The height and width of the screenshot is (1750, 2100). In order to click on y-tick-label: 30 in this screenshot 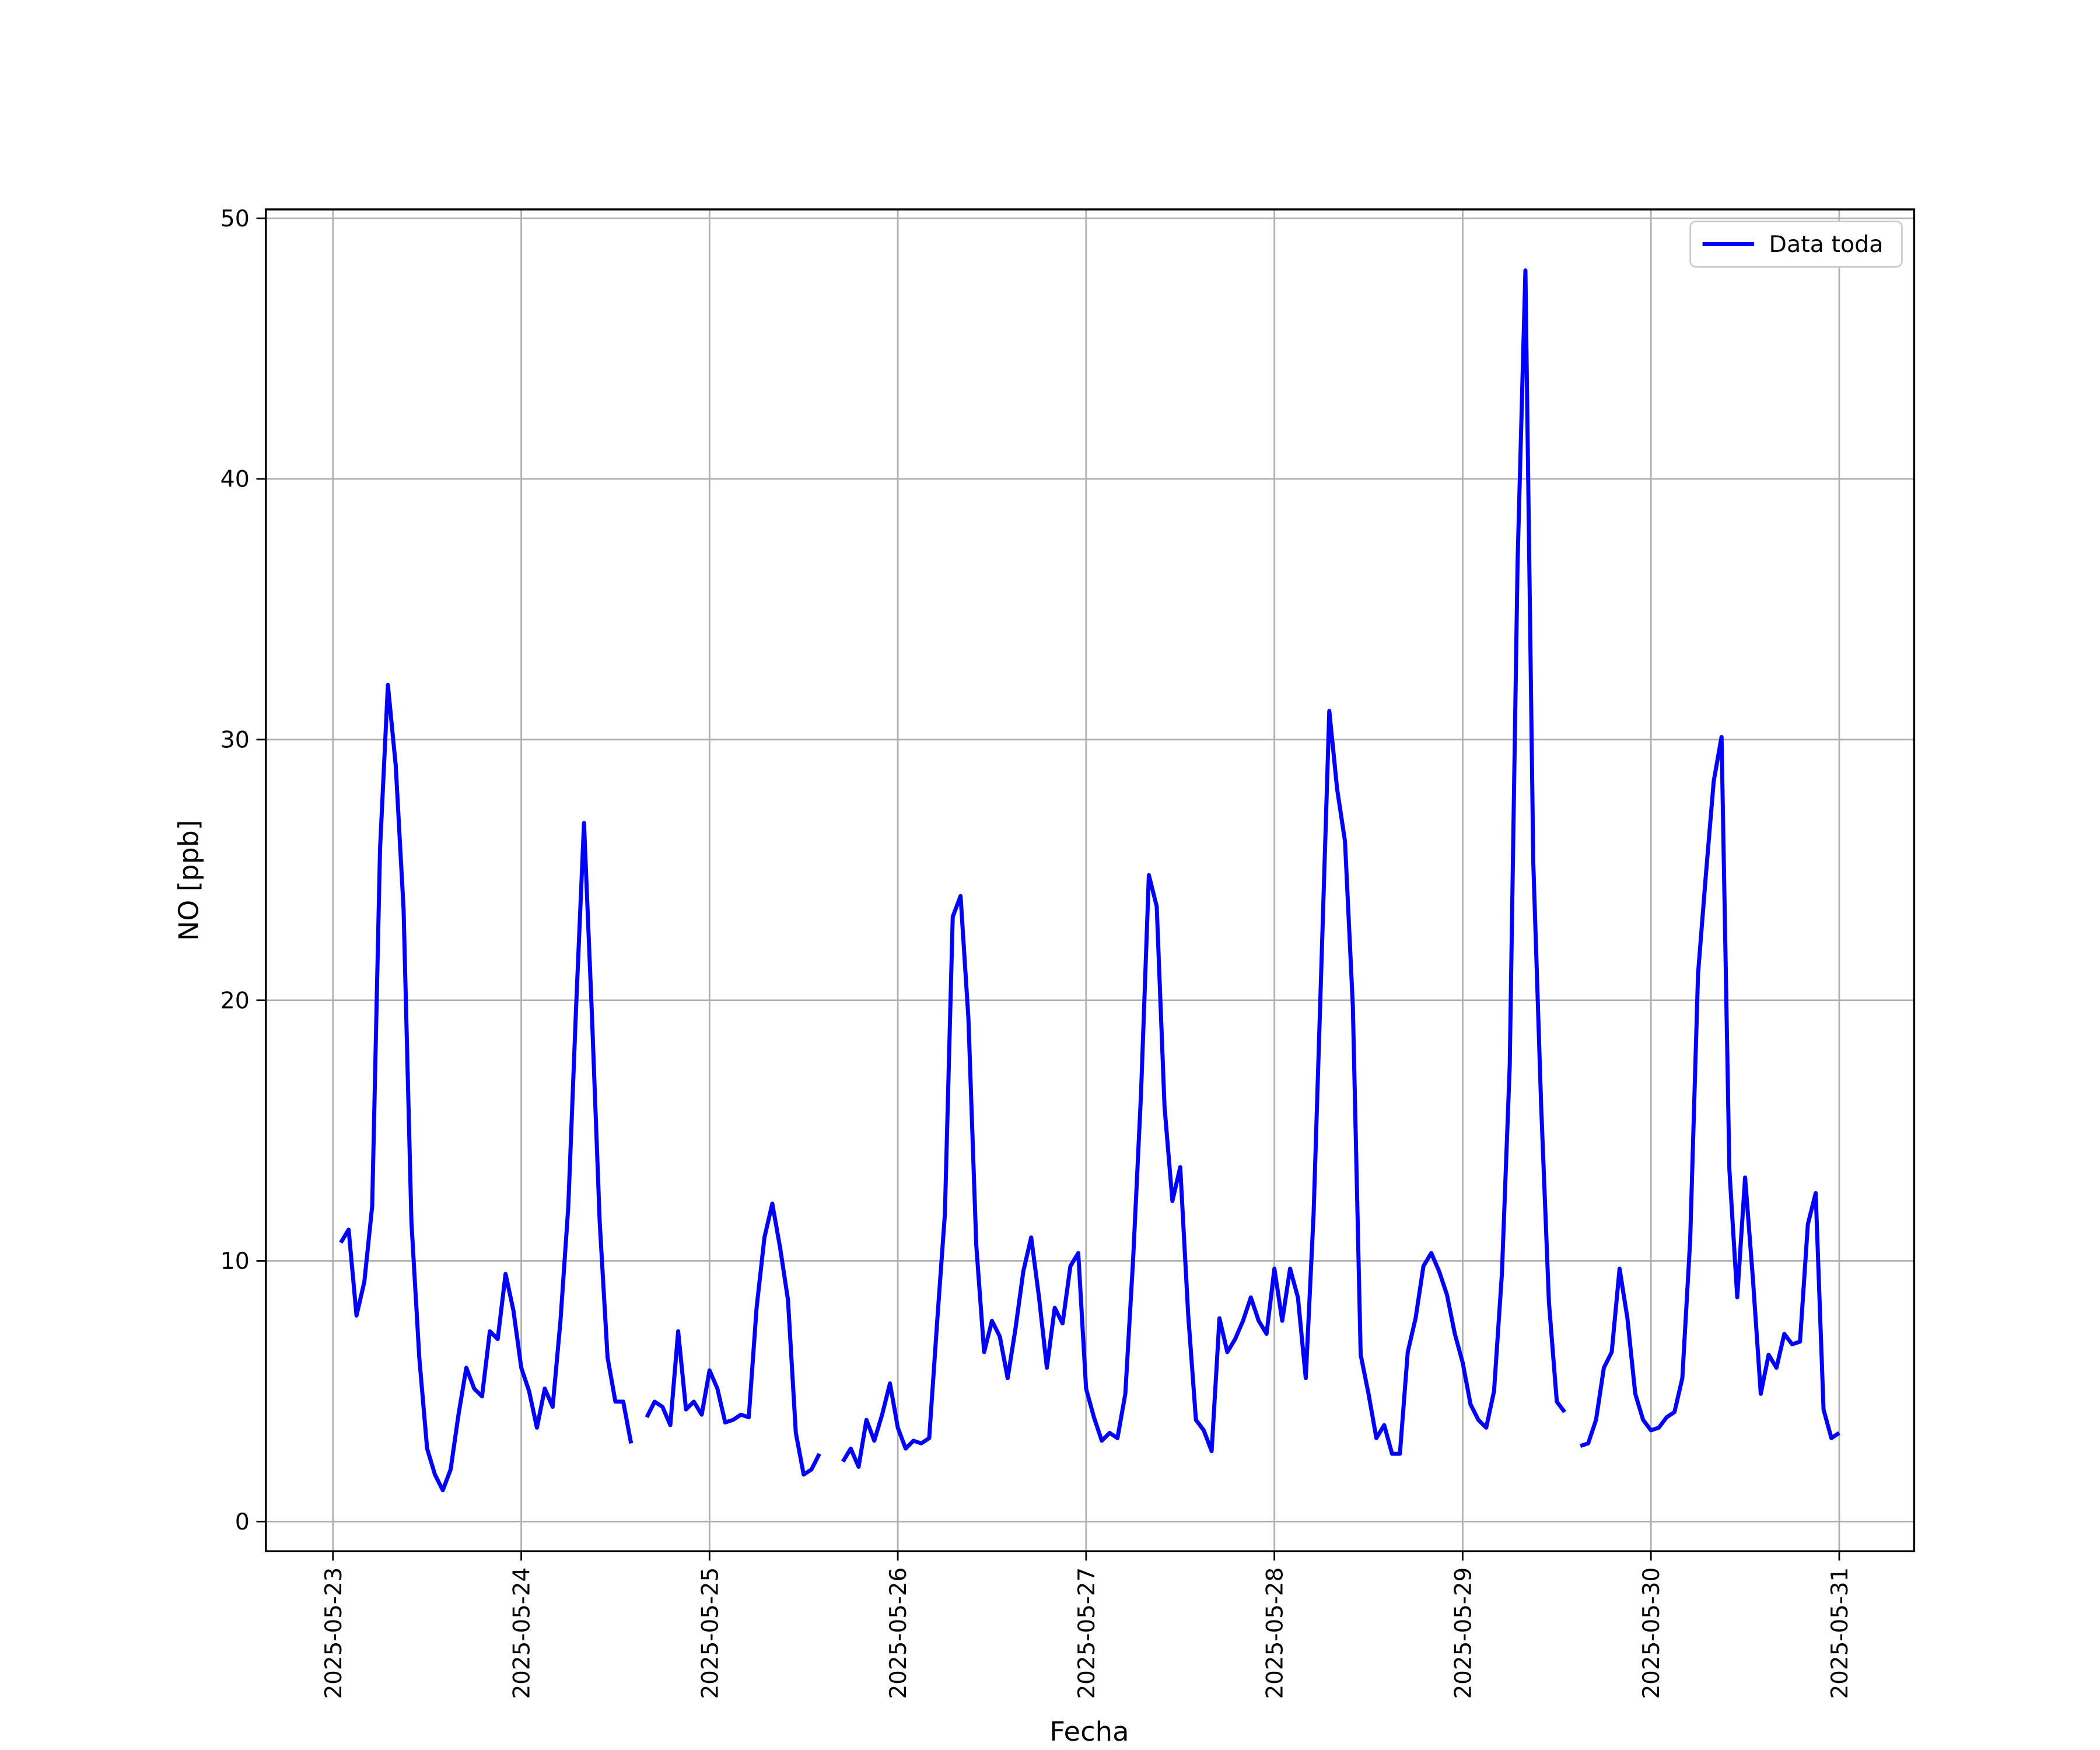, I will do `click(235, 740)`.